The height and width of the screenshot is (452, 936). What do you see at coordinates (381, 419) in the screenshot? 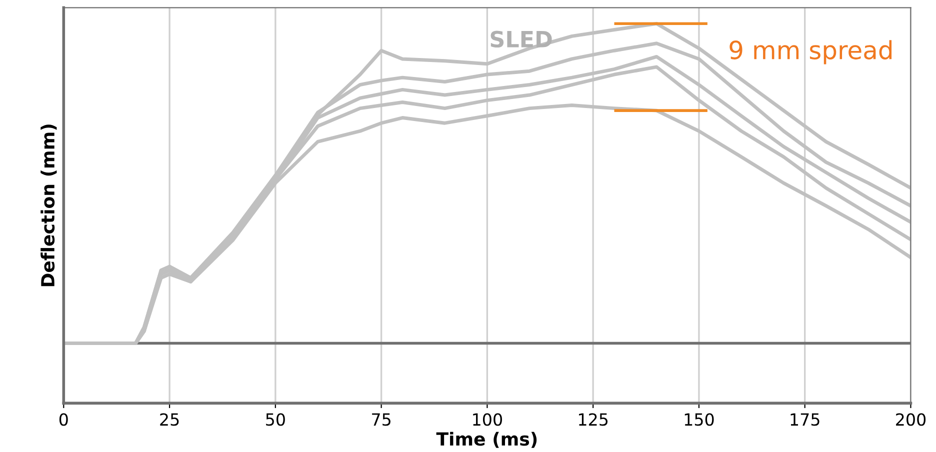
I see `x-tick-label: 75` at bounding box center [381, 419].